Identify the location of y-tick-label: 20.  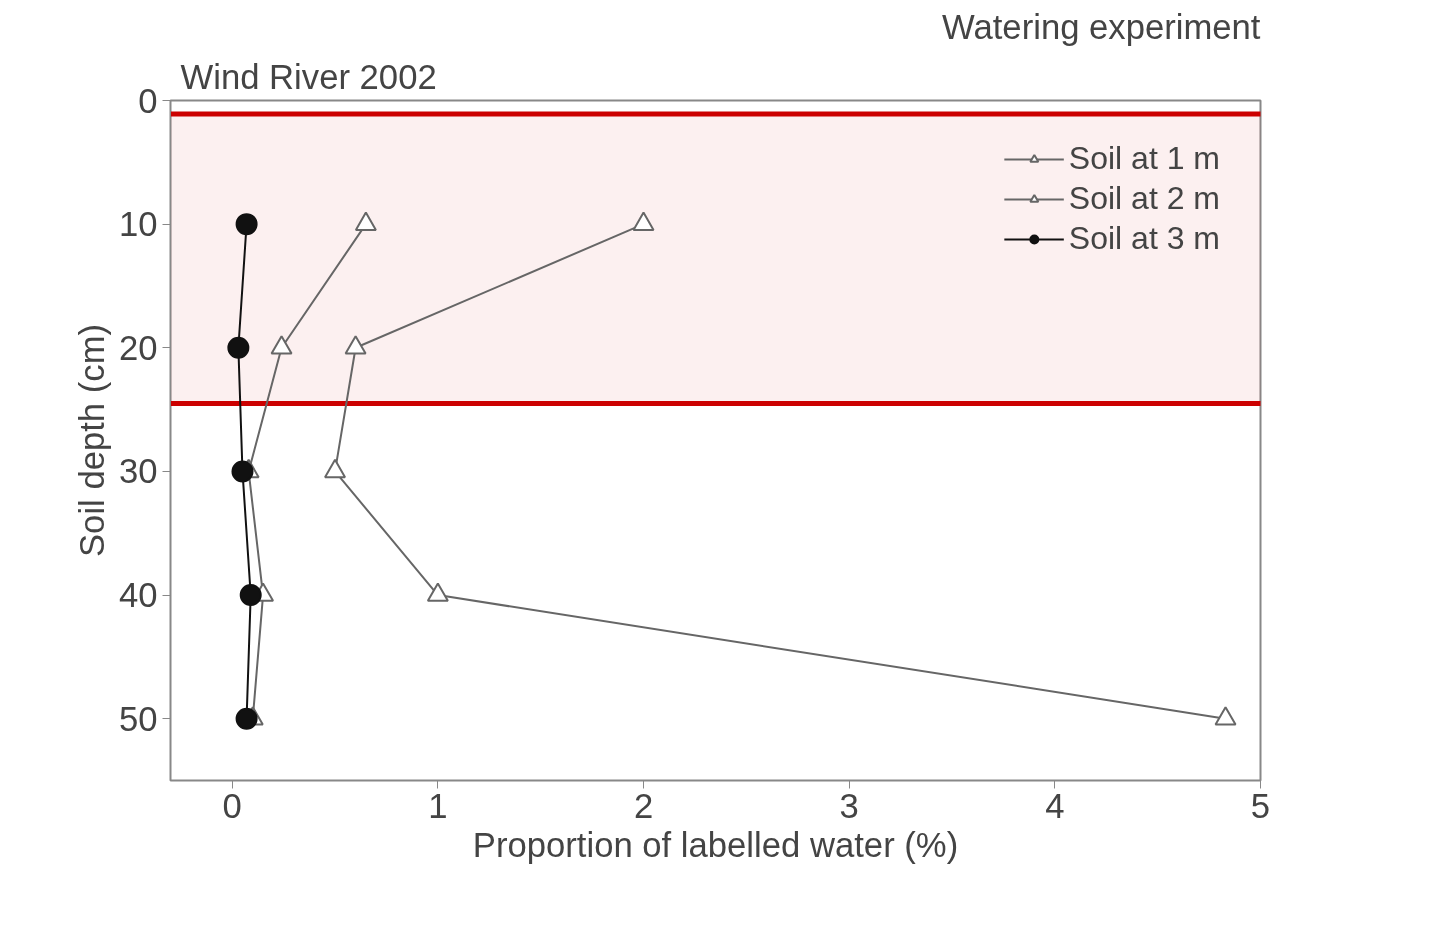
(138, 347).